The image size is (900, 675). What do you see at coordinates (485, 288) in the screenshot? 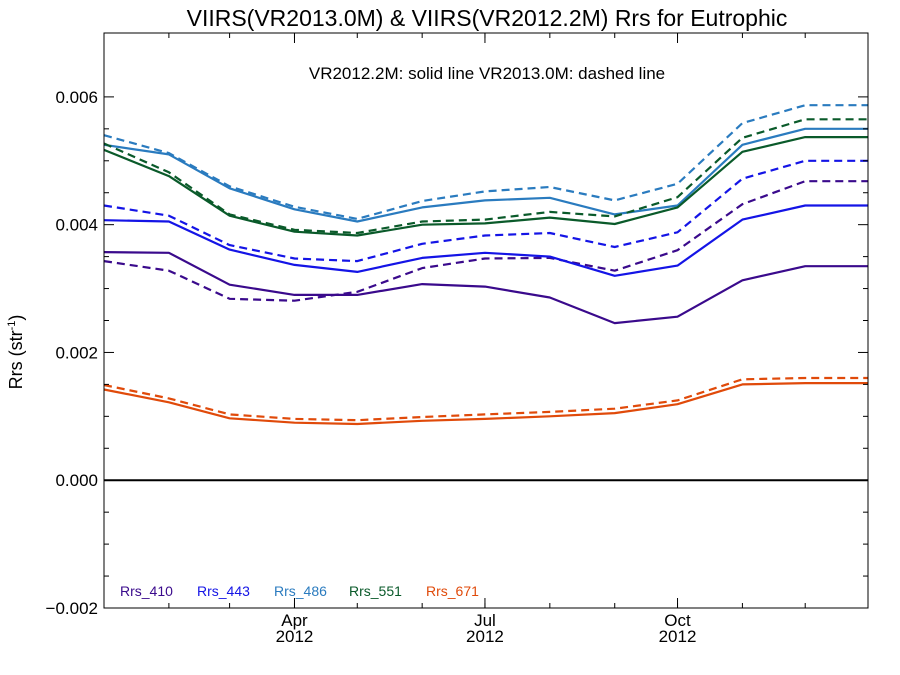
I see `series-line-rrs-410-solid` at bounding box center [485, 288].